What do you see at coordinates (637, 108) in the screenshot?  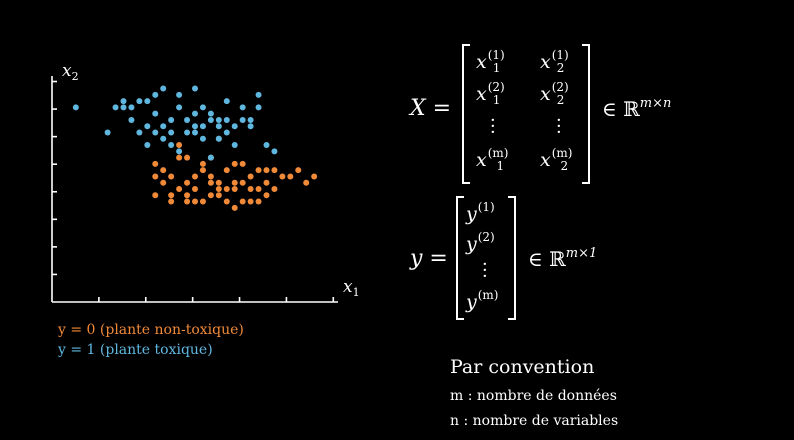 I see `x-matrix-set: ∈ ℝm×n` at bounding box center [637, 108].